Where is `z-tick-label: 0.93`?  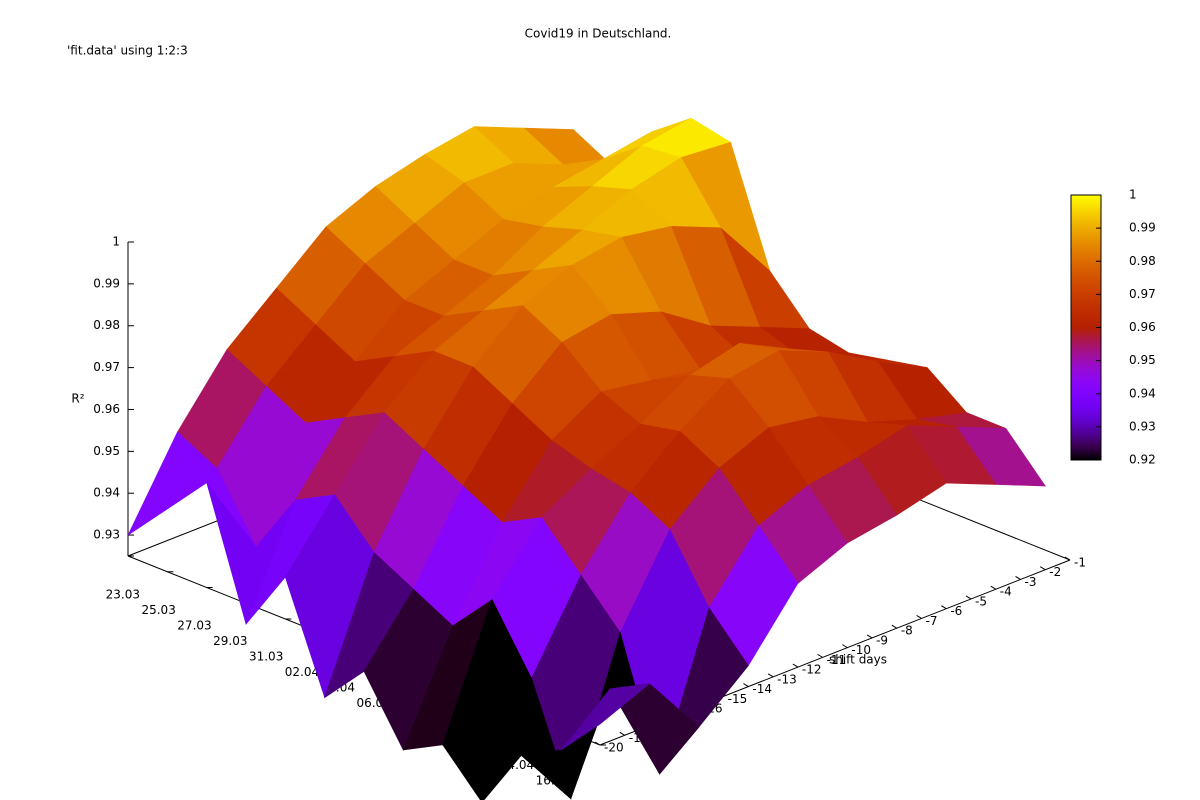 z-tick-label: 0.93 is located at coordinates (106, 535).